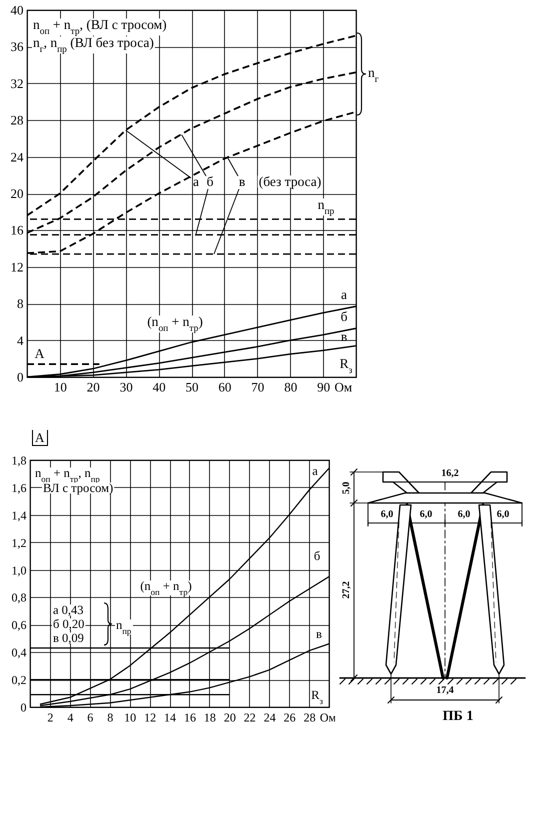 Image resolution: width=533 pixels, height=830 pixels. What do you see at coordinates (150, 717) in the screenshot?
I see `x-tick-label: 12` at bounding box center [150, 717].